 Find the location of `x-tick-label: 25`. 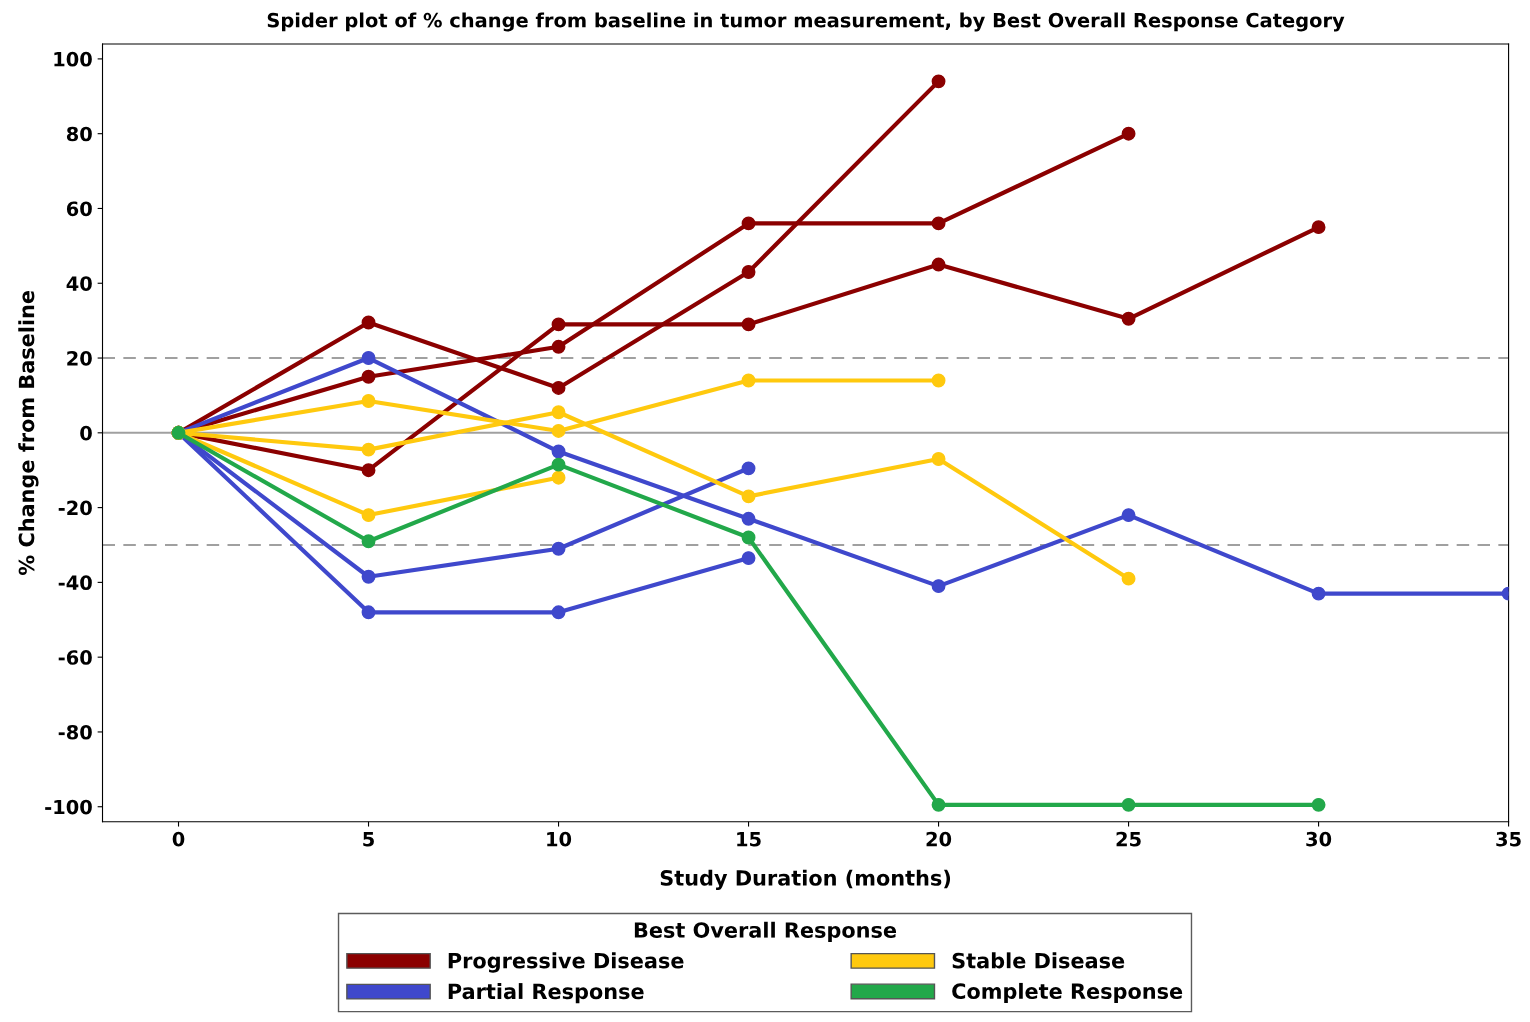

x-tick-label: 25 is located at coordinates (1128, 839).